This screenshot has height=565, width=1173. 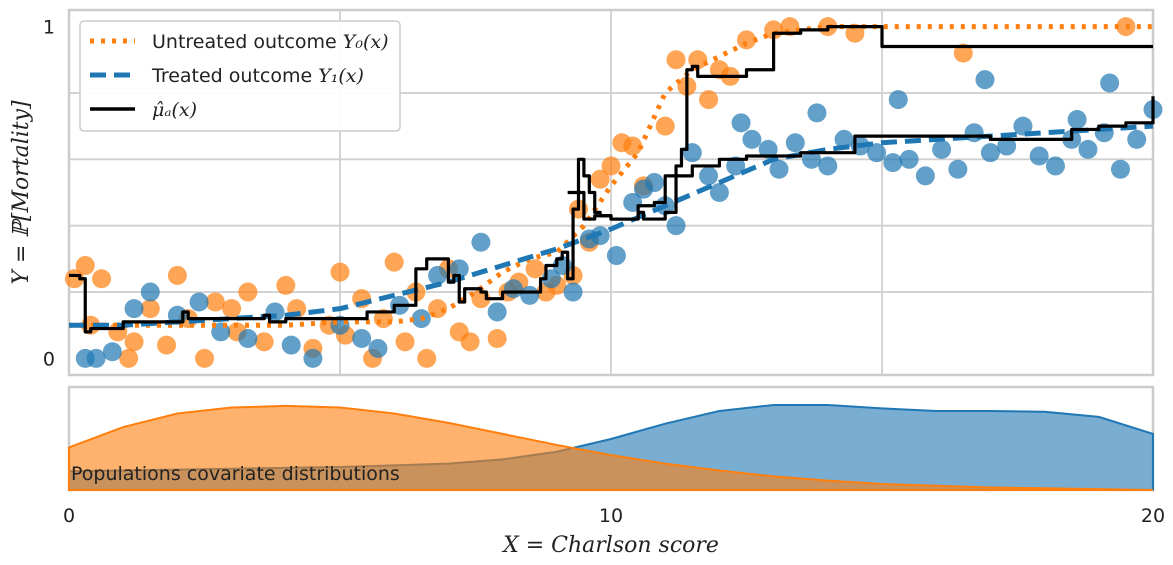 I want to click on y-tick-label-1: 1, so click(x=49, y=28).